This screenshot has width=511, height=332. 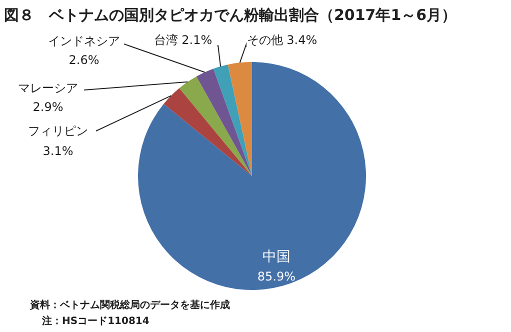 I want to click on data-label: 2.6%, so click(x=84, y=60).